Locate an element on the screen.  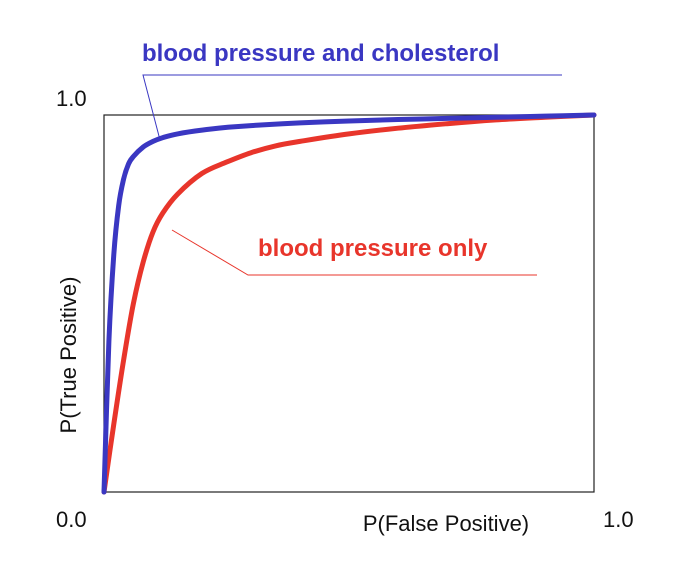
y-axis-title: P(True Positive) is located at coordinates (68, 355).